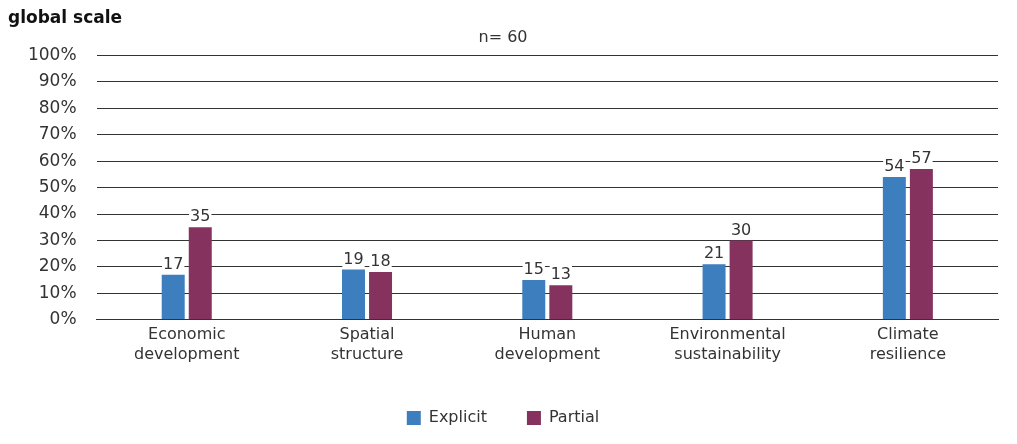 This screenshot has height=444, width=1017. Describe the element at coordinates (727, 343) in the screenshot. I see `x-tick-label: Environmental sustainability` at that location.